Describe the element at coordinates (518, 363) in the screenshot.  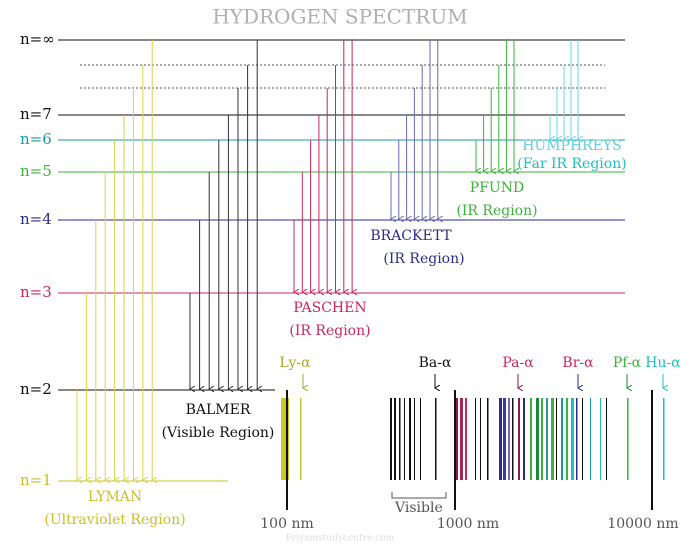
I see `line-label: Pa-α` at that location.